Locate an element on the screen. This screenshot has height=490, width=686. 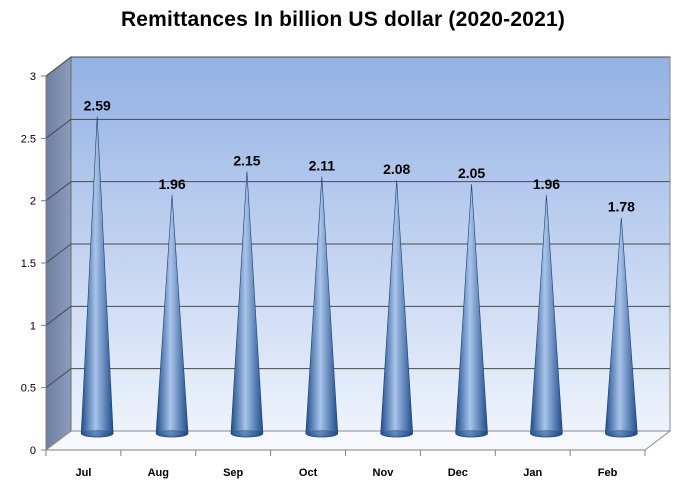
x-tick-label: Jul is located at coordinates (83, 473).